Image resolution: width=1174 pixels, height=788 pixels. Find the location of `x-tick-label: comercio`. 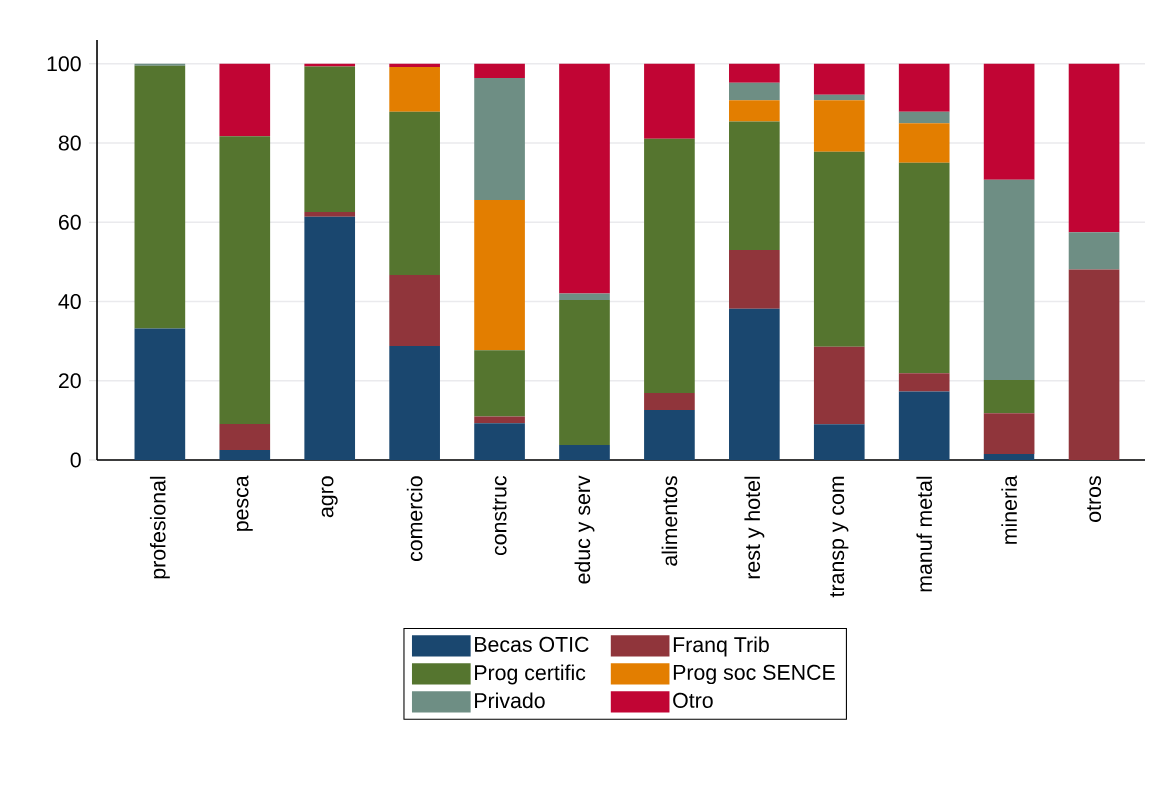

x-tick-label: comercio is located at coordinates (414, 519).